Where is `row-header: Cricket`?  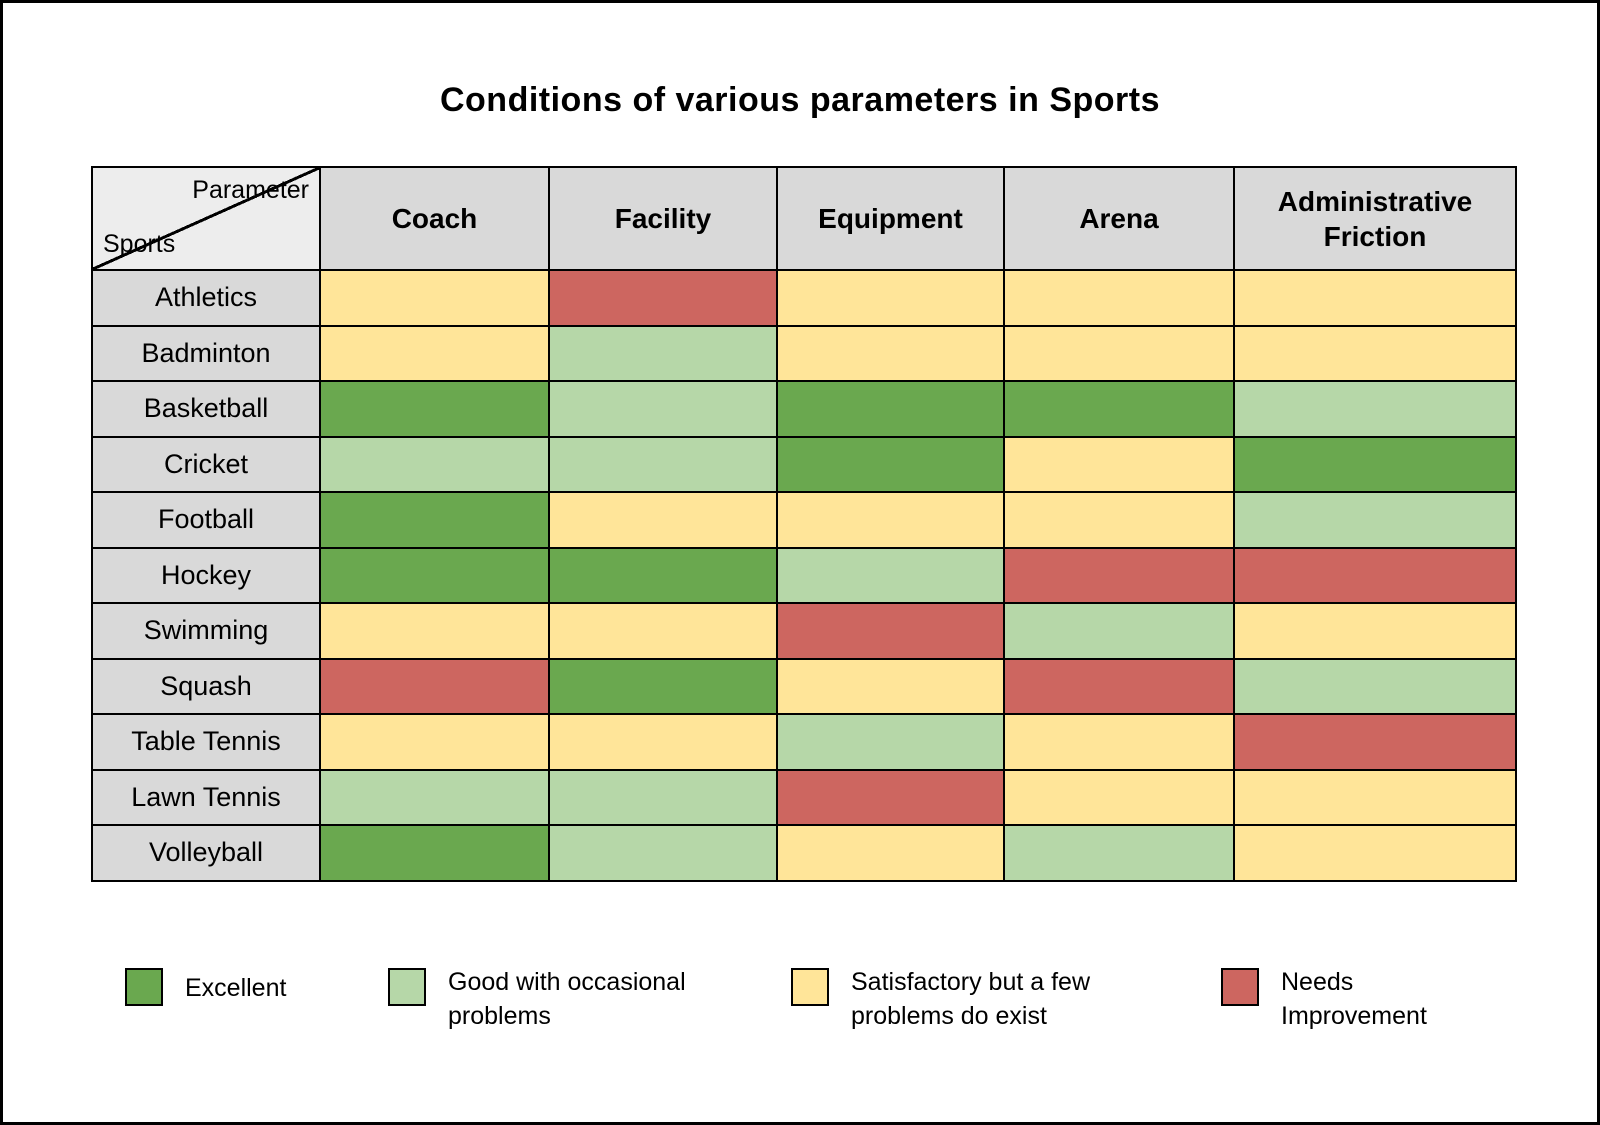
row-header: Cricket is located at coordinates (206, 464).